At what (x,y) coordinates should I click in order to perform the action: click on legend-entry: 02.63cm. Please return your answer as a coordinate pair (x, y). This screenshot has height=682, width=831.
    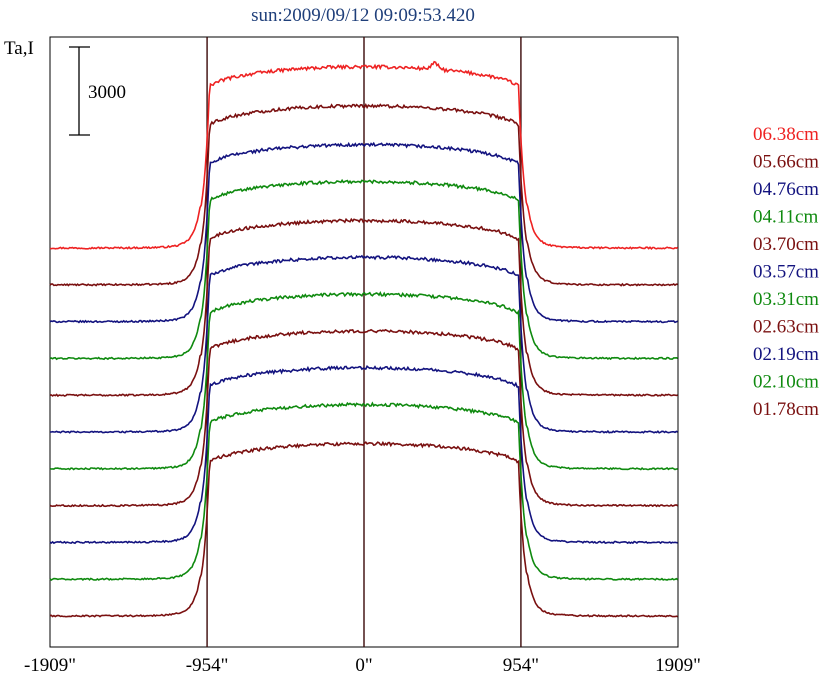
    Looking at the image, I should click on (786, 327).